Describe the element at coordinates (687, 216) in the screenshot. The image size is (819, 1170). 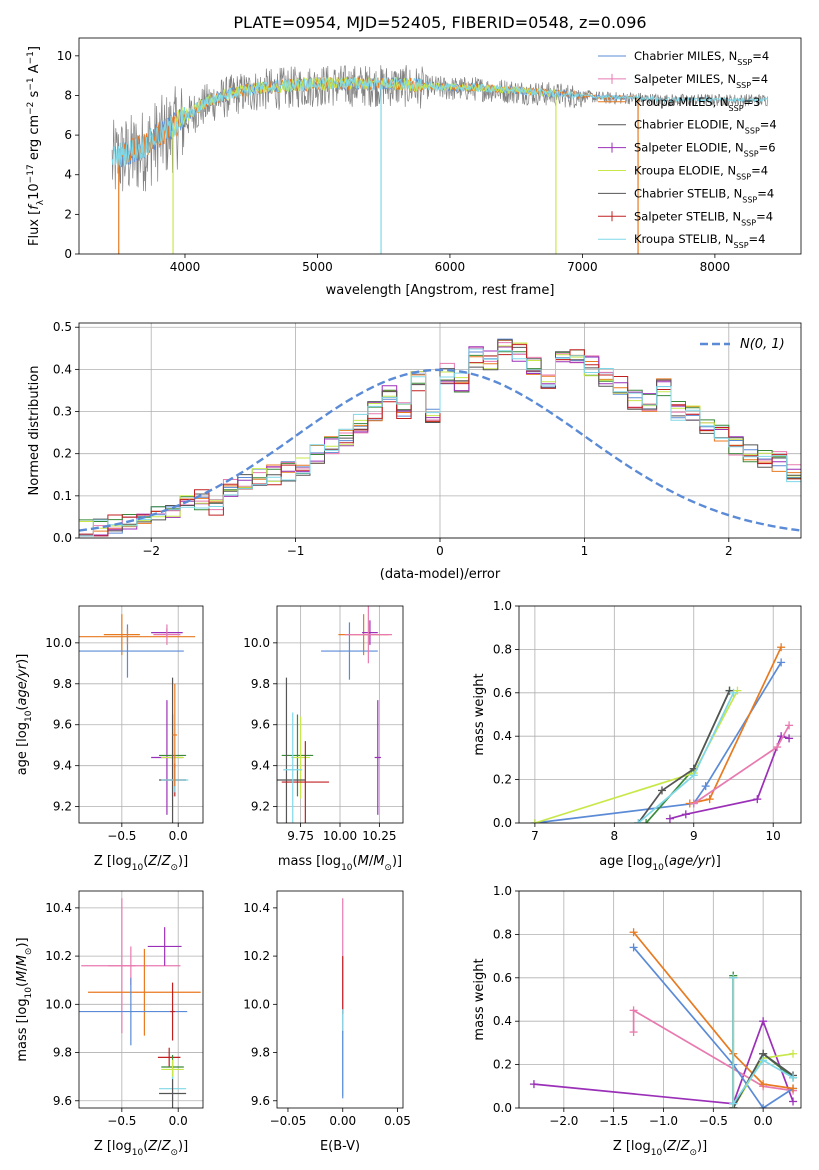
I see `legend-text: Salpeter STELIB, N` at that location.